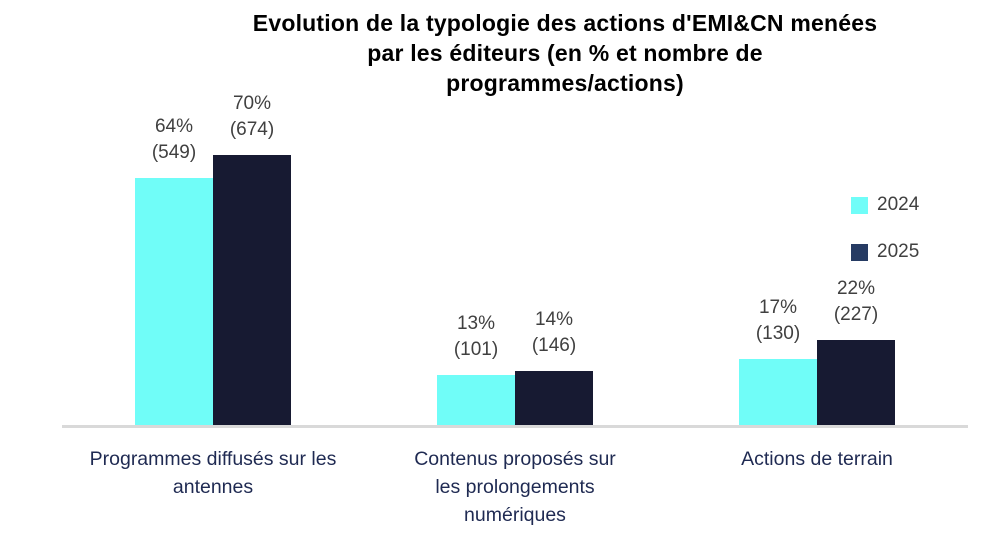 This screenshot has width=1000, height=560. Describe the element at coordinates (856, 301) in the screenshot. I see `bar-value-label-2025-cat3: 22% (227)` at that location.